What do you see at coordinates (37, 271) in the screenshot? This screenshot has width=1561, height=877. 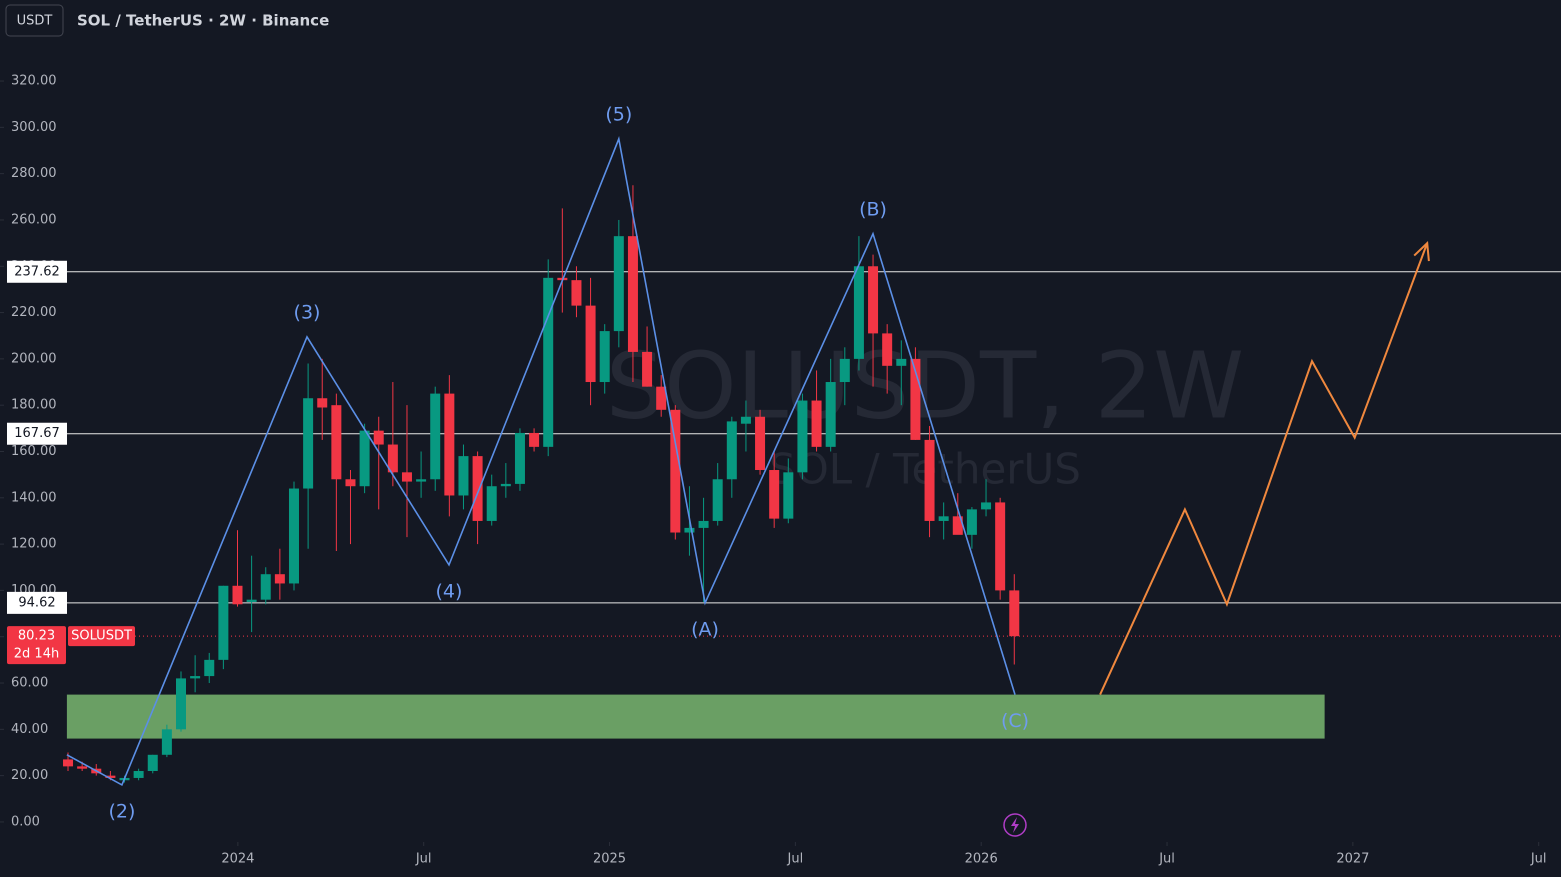 I see `level-label: 237.62` at bounding box center [37, 271].